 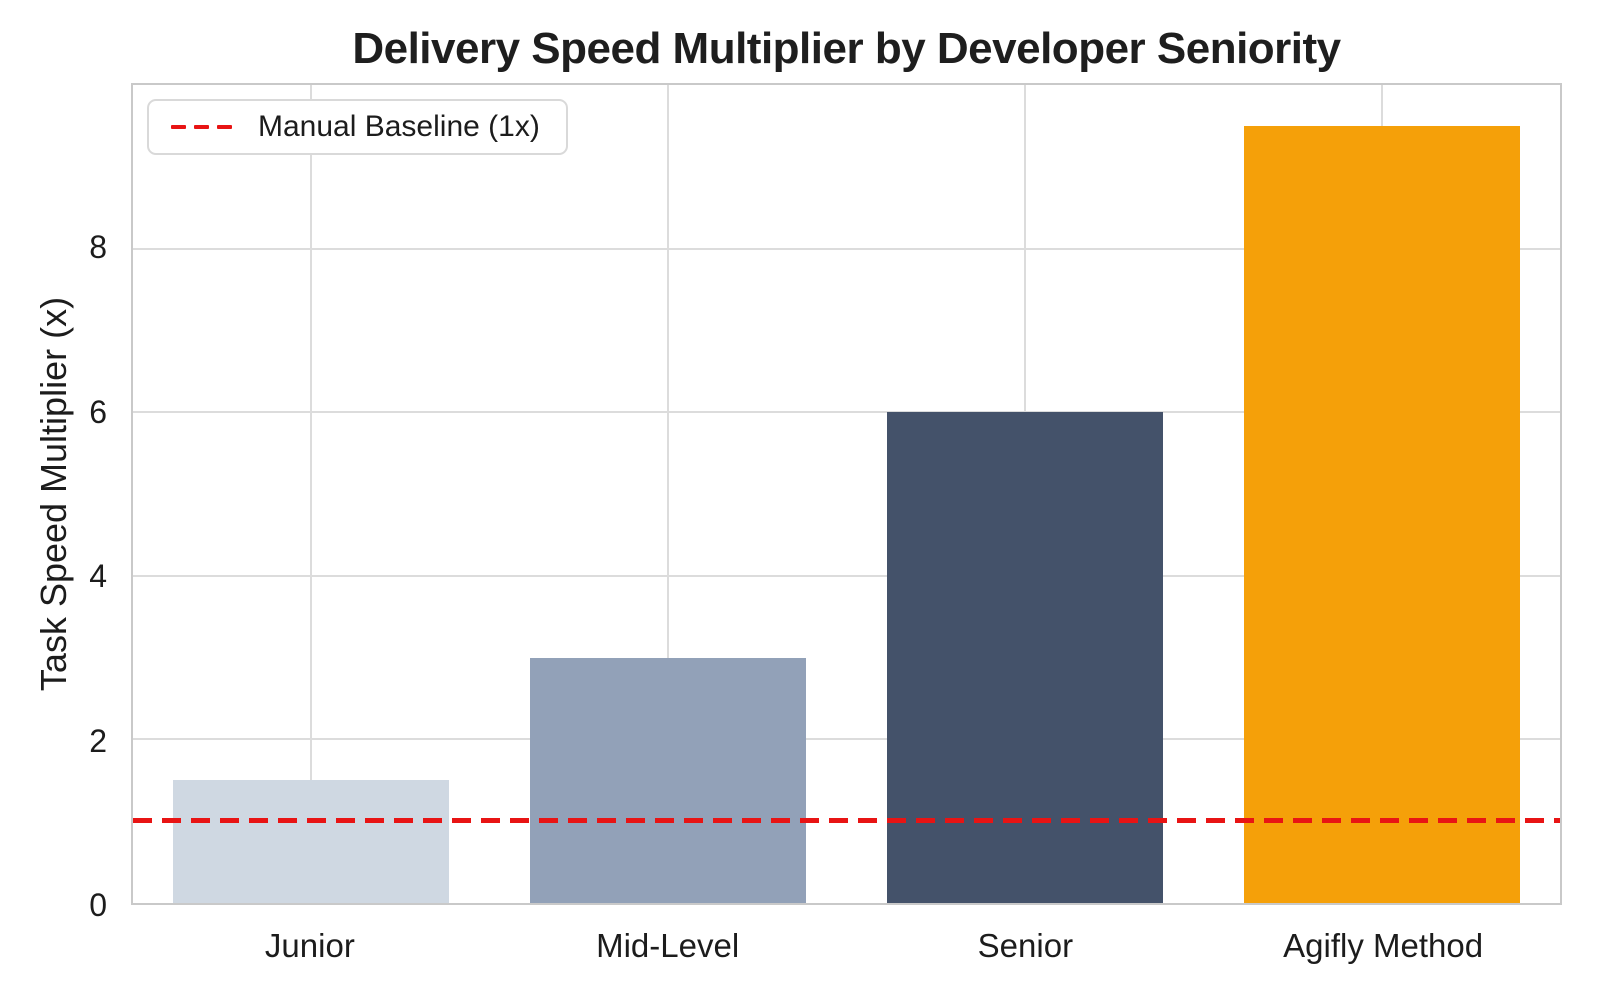 I want to click on y-tick-label-8: 8, so click(x=98, y=247).